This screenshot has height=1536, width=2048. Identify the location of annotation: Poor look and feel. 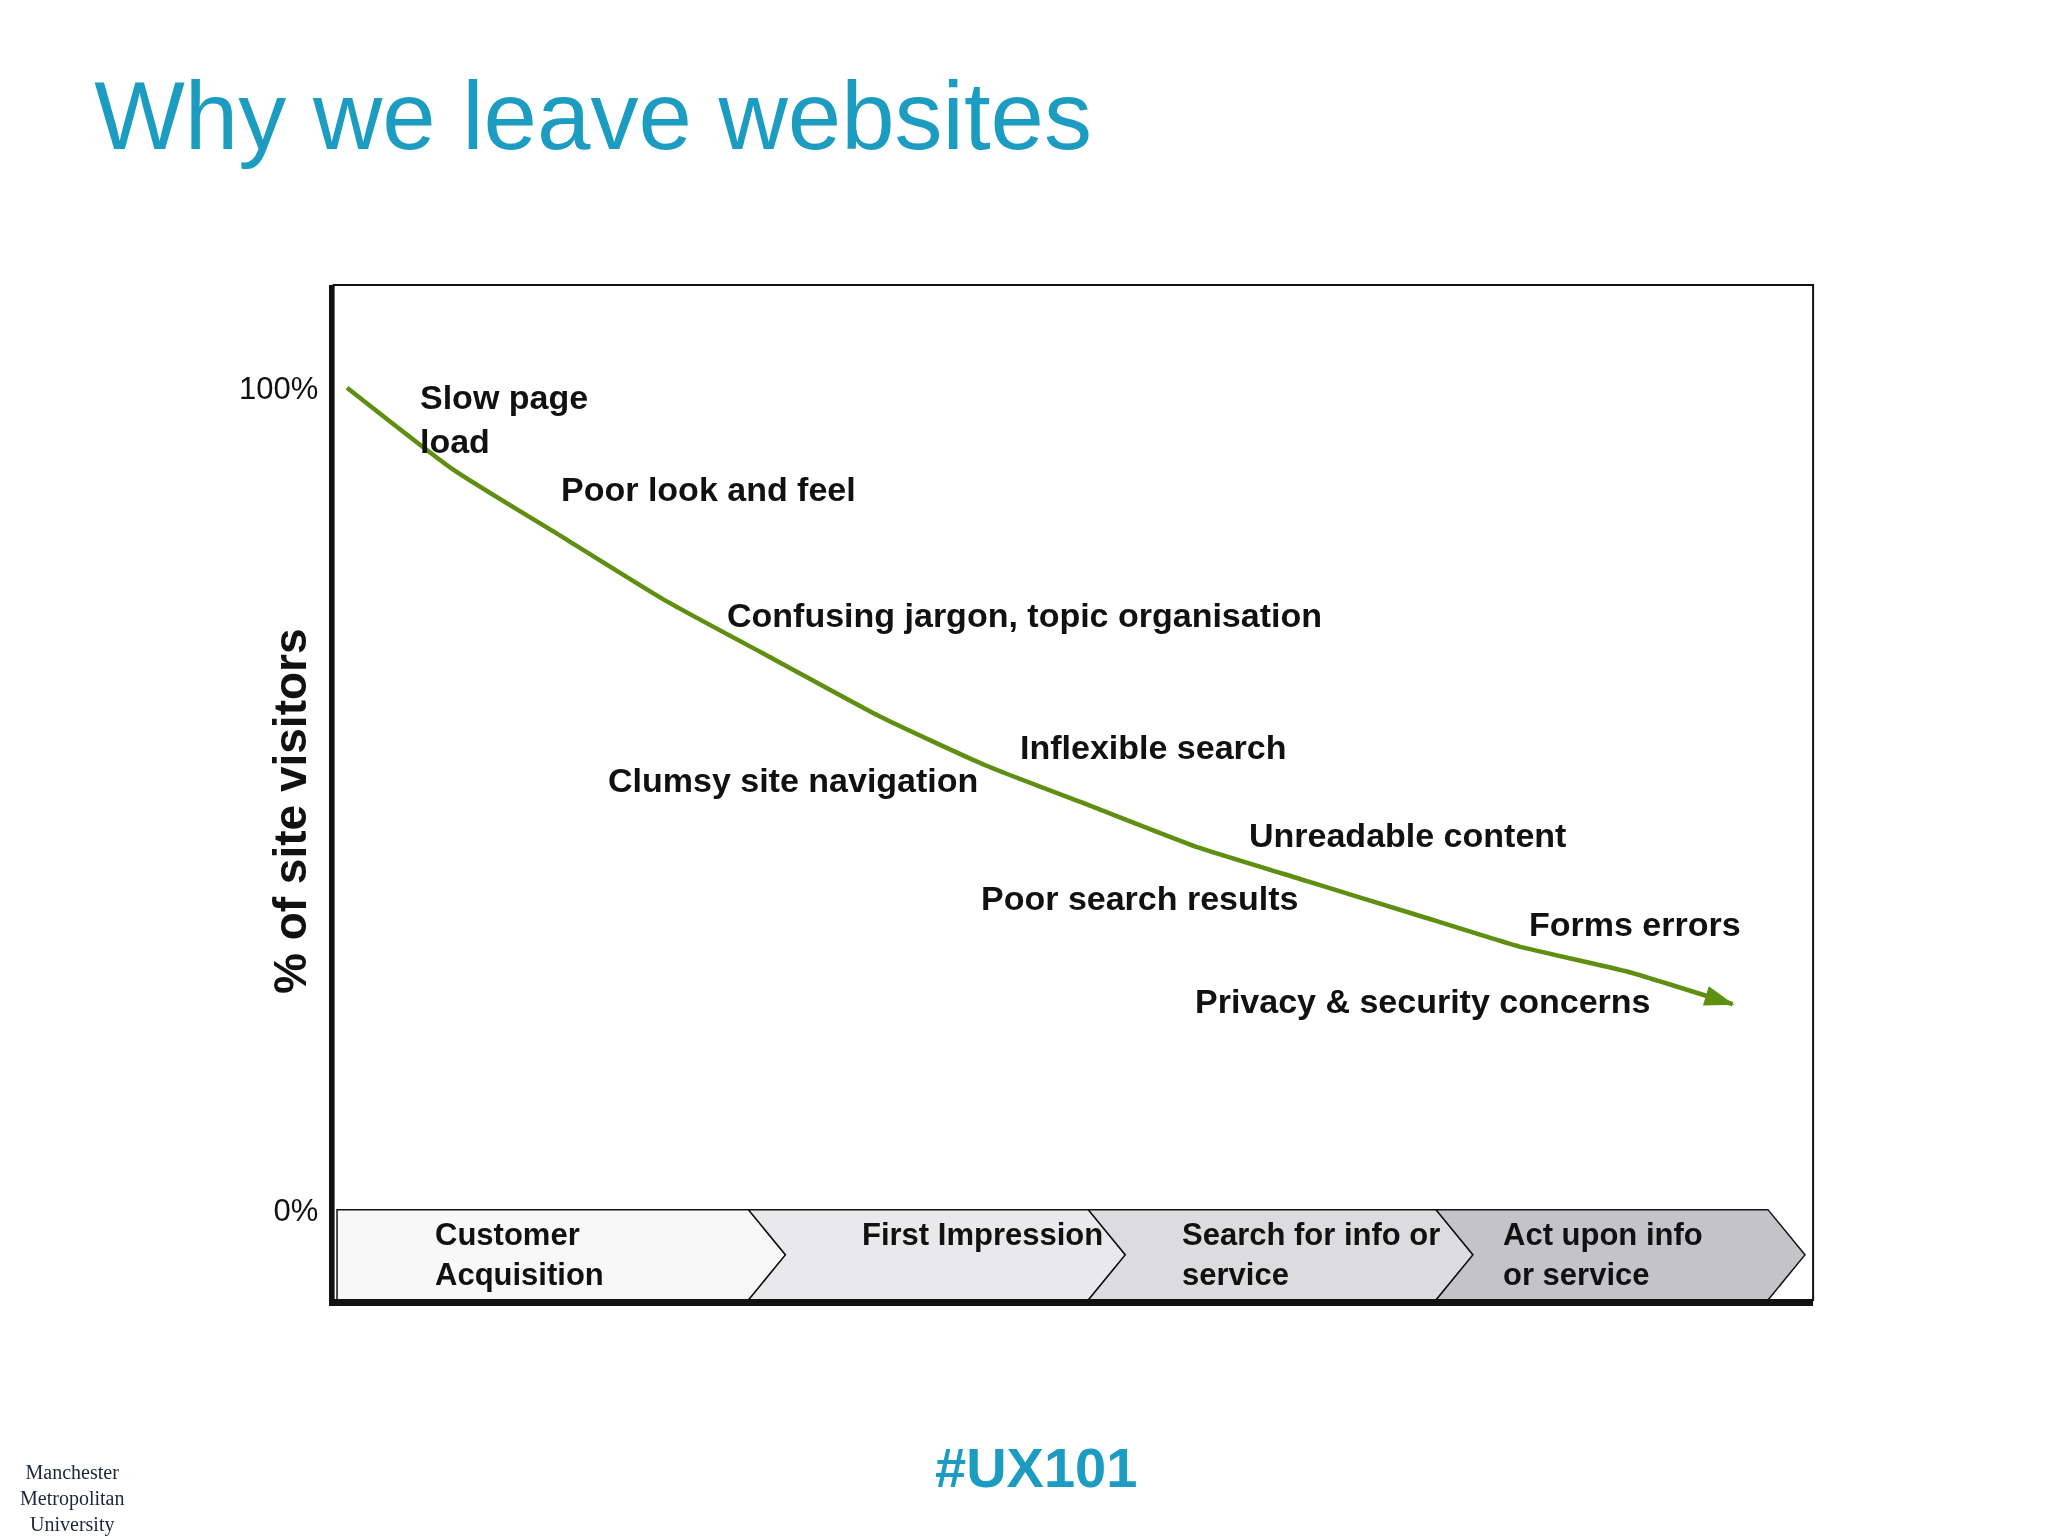
(708, 489).